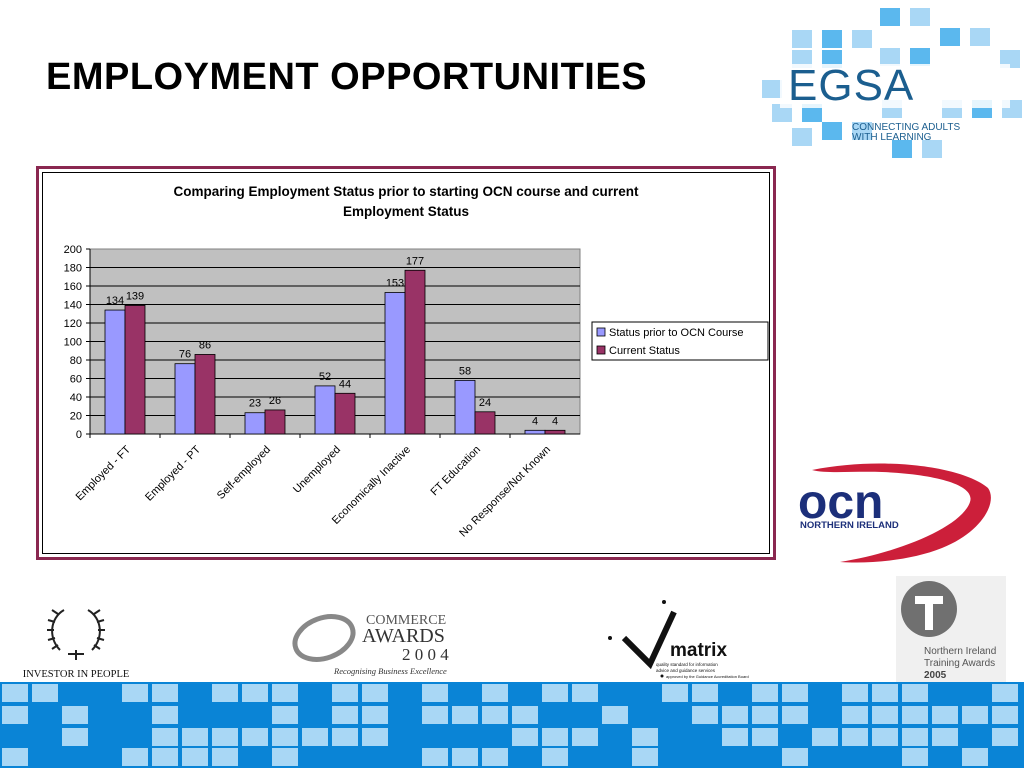 The height and width of the screenshot is (773, 1024). I want to click on ocn-logo: ocn NORTHERN IRELAND, so click(894, 513).